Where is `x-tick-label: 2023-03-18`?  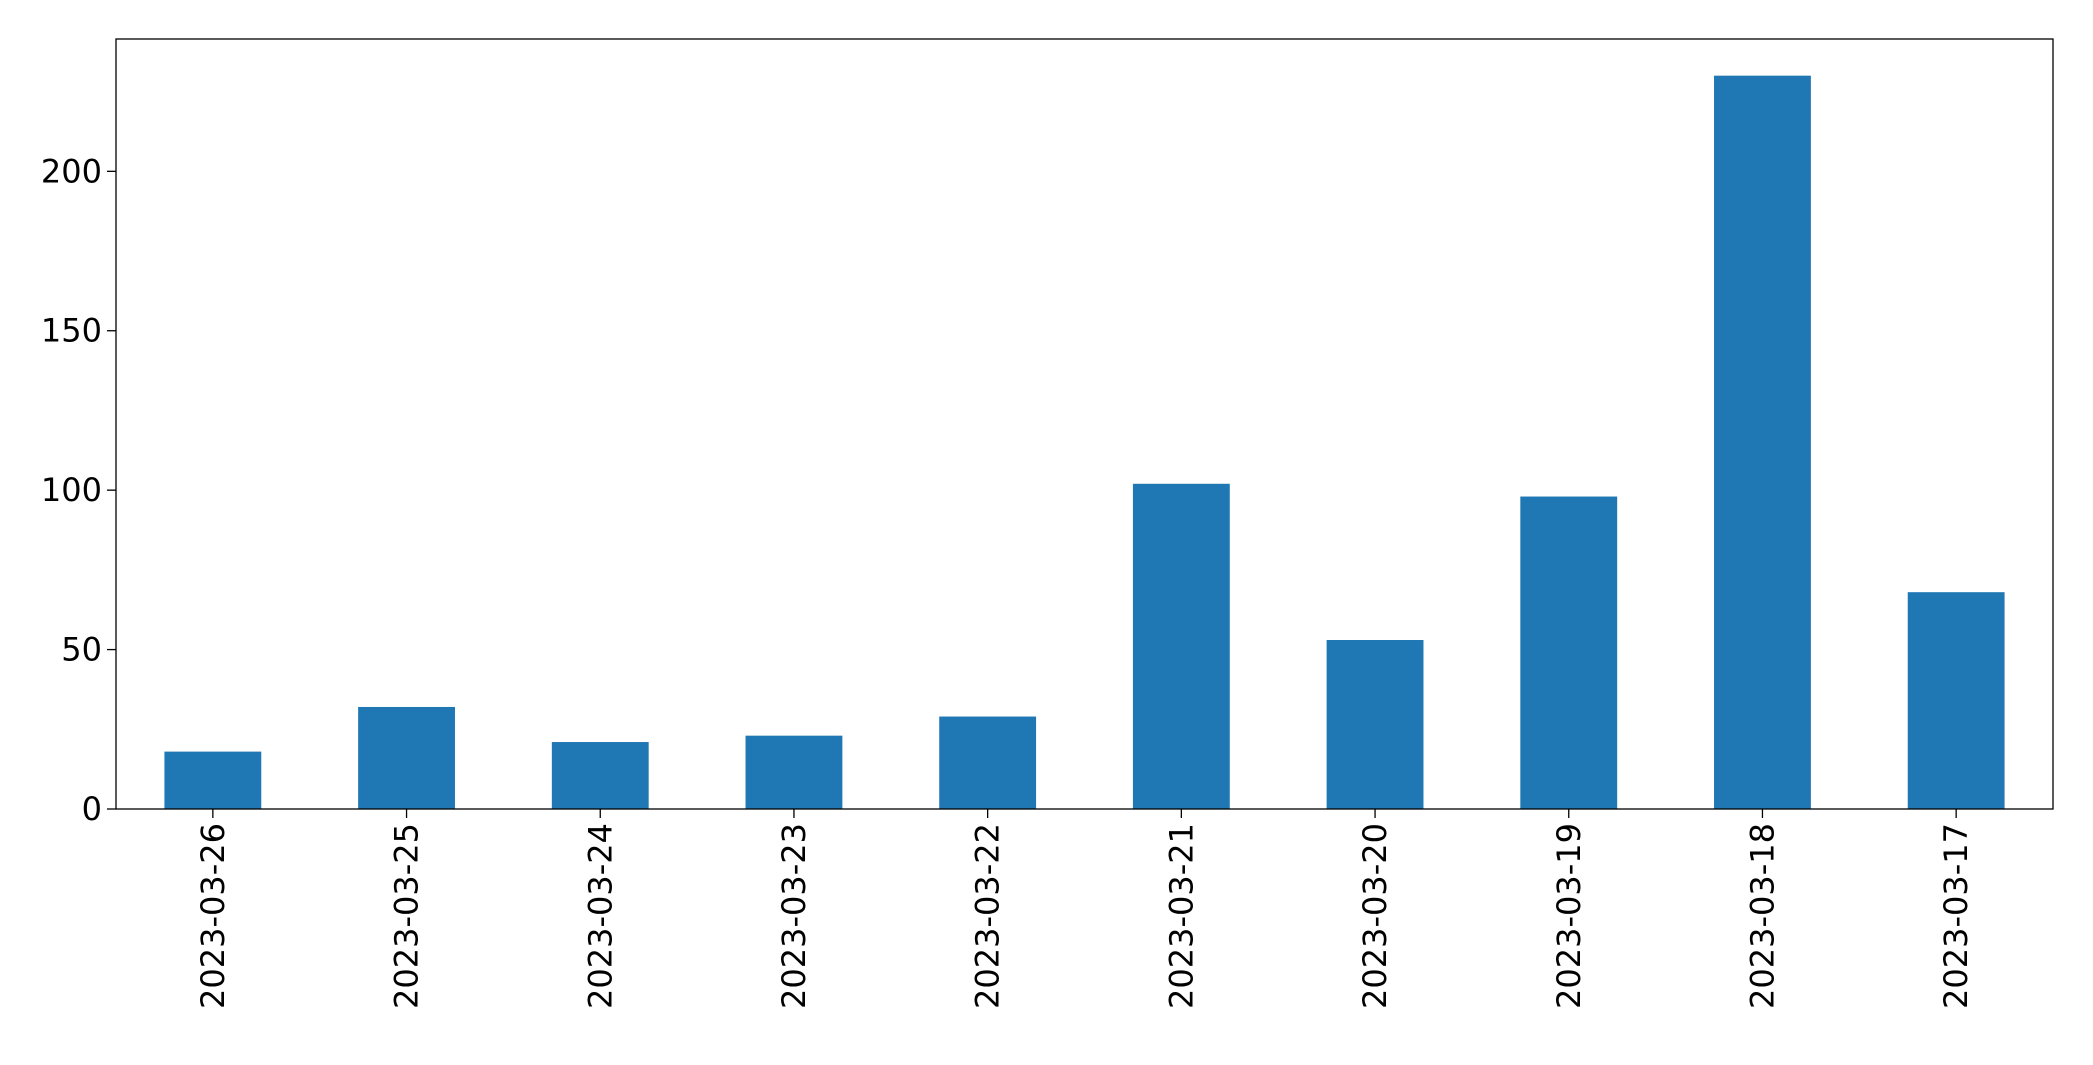
x-tick-label: 2023-03-18 is located at coordinates (1762, 916).